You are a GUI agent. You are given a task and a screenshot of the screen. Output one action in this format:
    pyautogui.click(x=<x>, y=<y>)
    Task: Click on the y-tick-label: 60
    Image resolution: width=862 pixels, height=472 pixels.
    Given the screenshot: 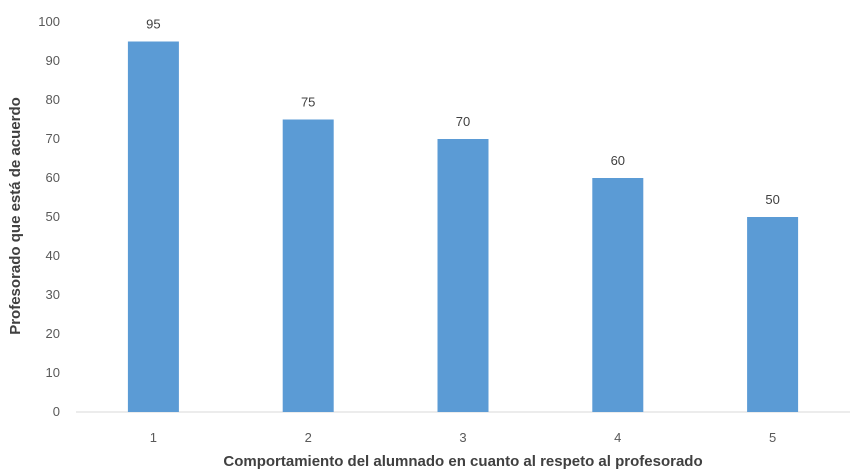 What is the action you would take?
    pyautogui.click(x=53, y=177)
    